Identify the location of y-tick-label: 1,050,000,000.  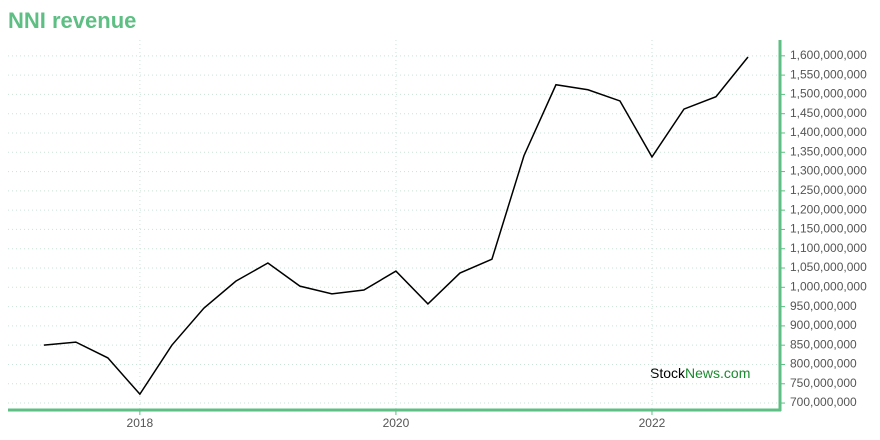
(828, 267).